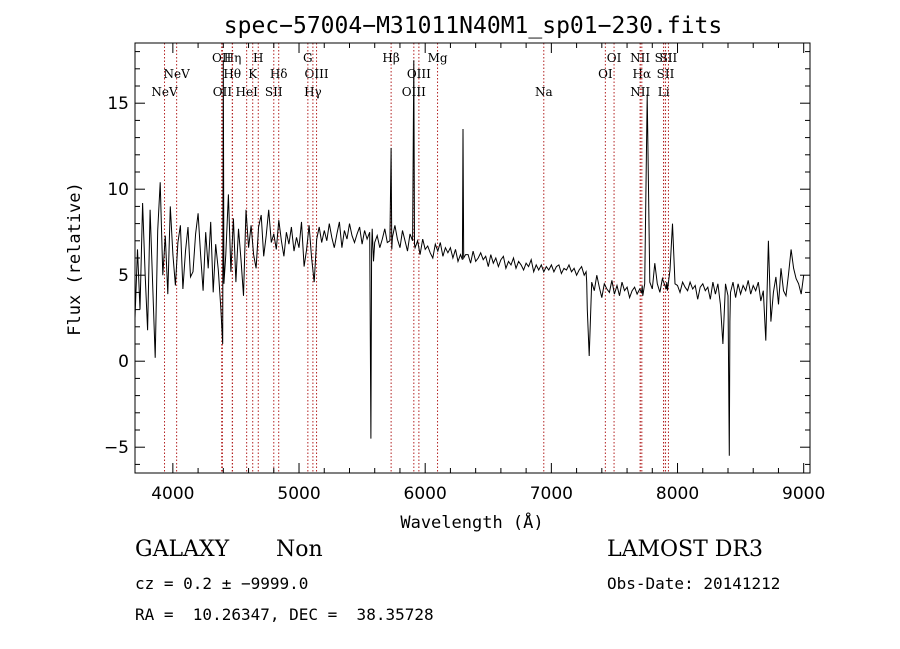  Describe the element at coordinates (258, 58) in the screenshot. I see `line-label: H` at that location.